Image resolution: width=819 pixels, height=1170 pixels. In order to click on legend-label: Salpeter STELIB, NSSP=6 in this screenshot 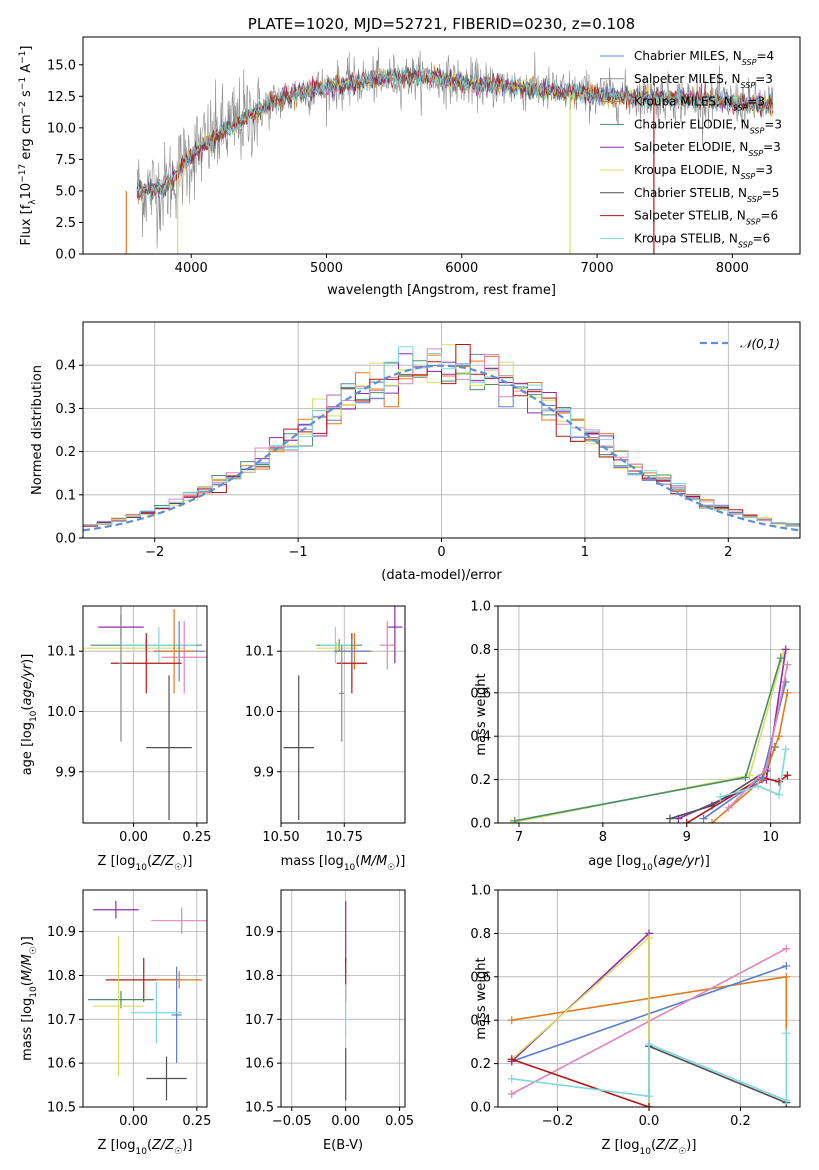, I will do `click(706, 218)`.